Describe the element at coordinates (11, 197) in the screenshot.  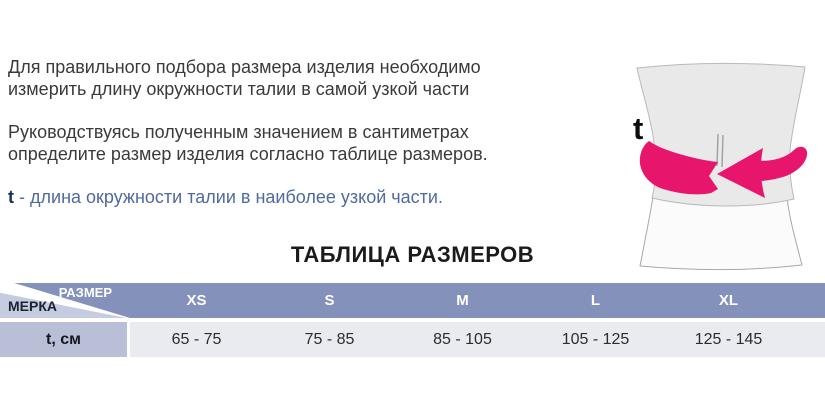
I see `legend-symbol: t` at that location.